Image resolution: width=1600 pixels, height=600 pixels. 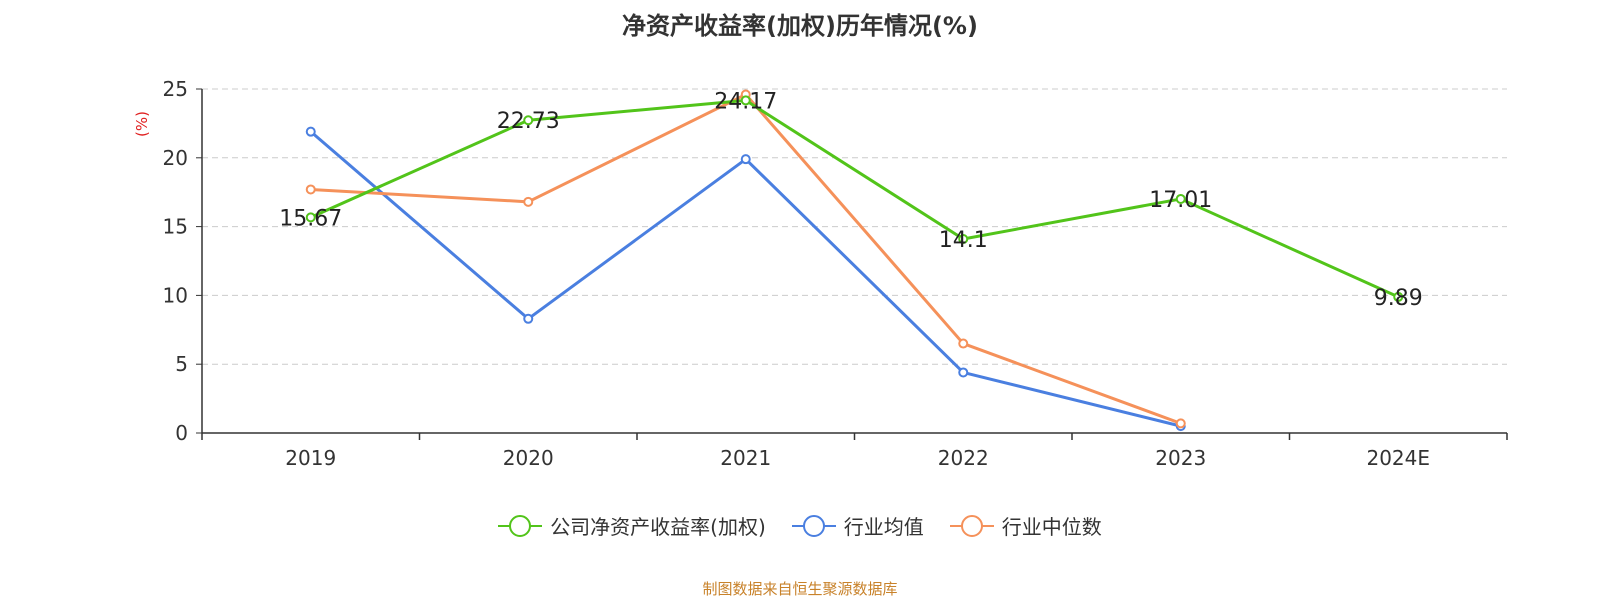 I want to click on y-tick-label: 10, so click(x=175, y=295).